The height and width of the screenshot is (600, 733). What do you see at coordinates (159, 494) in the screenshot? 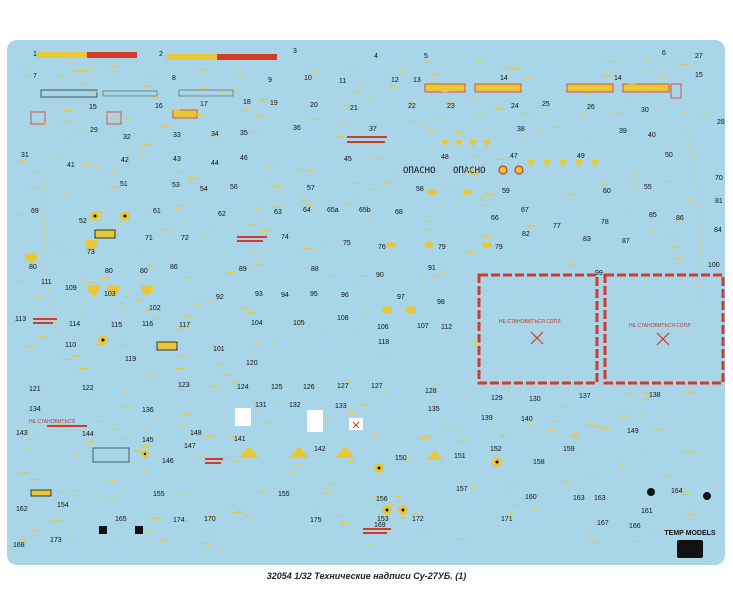
I see `decal-number: 155` at bounding box center [159, 494].